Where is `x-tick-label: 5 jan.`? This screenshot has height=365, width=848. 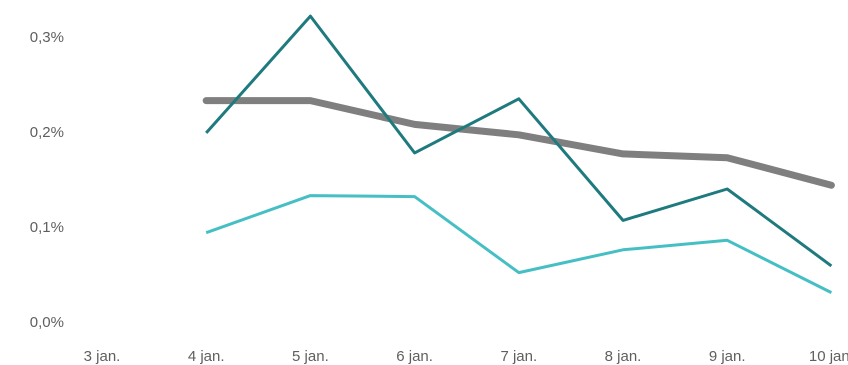 x-tick-label: 5 jan. is located at coordinates (310, 356).